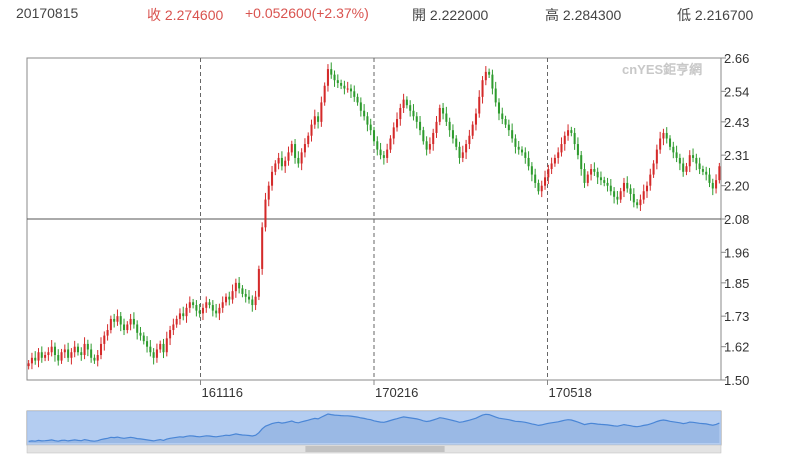  Describe the element at coordinates (583, 15) in the screenshot. I see `quote-high: 高 2.284300` at that location.